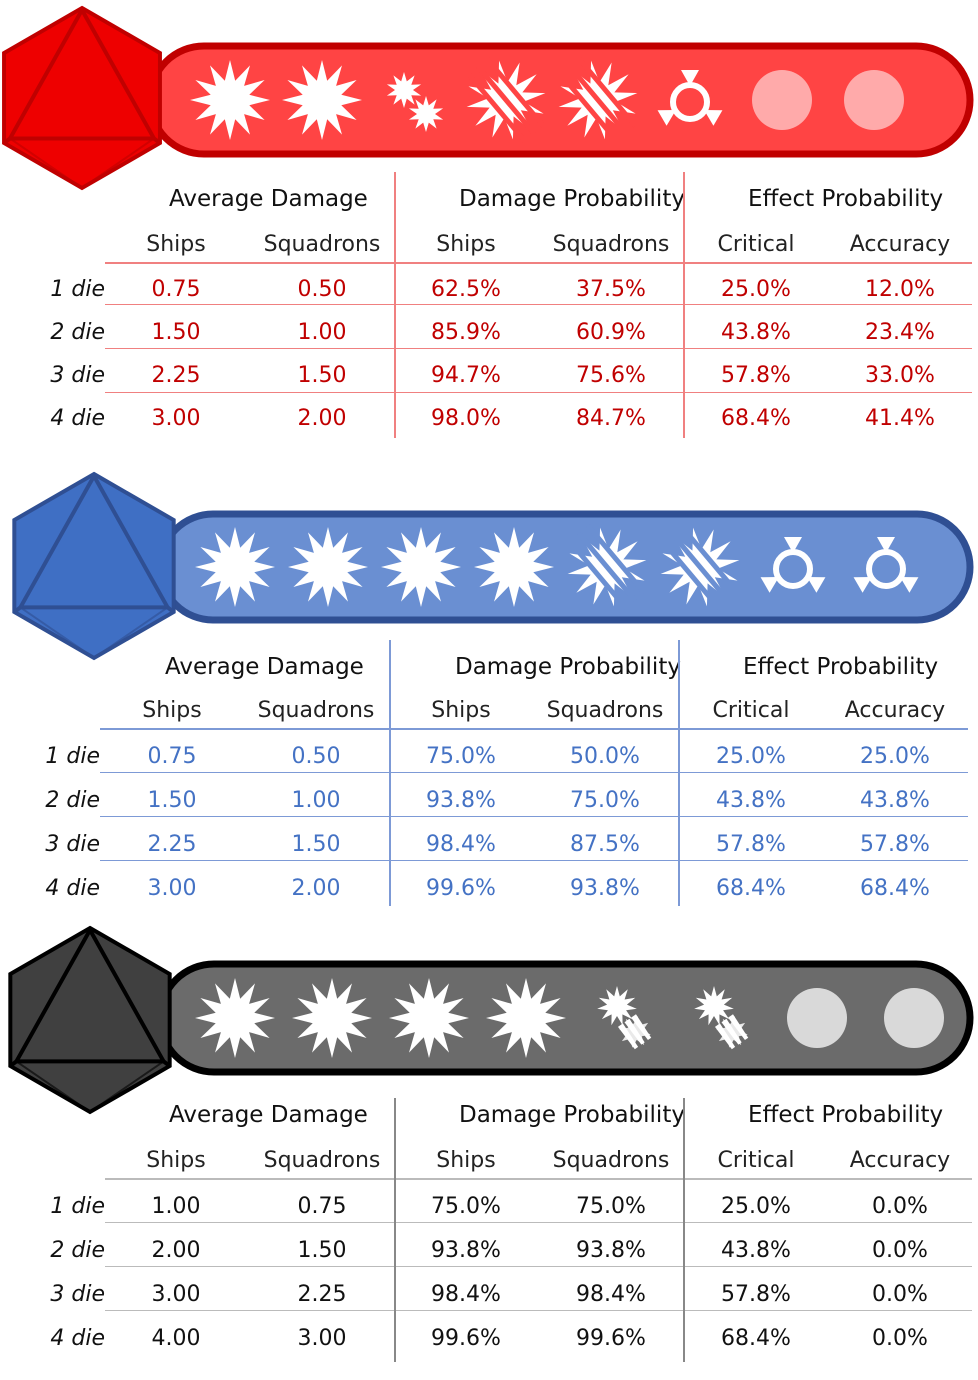  Describe the element at coordinates (605, 844) in the screenshot. I see `cell-p-squadrons: 87.5%` at that location.